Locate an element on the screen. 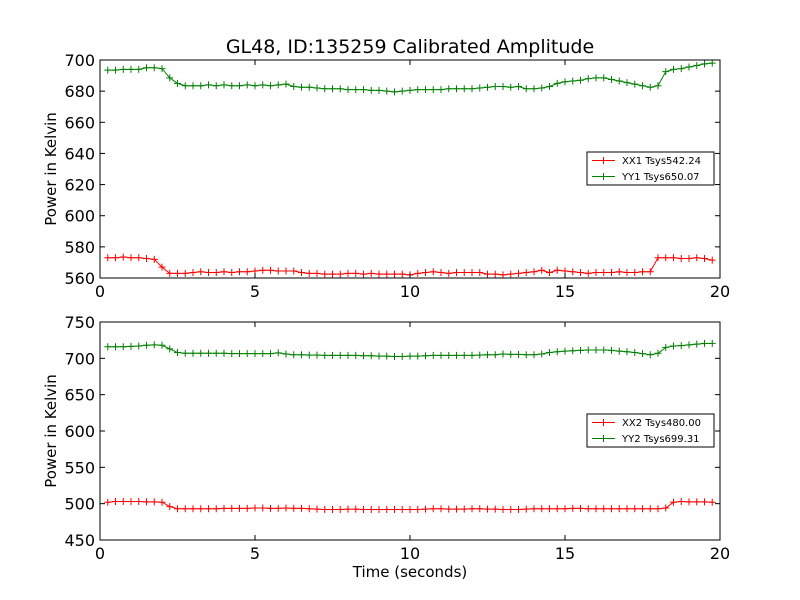 The height and width of the screenshot is (600, 800). chart-title: GL48, ID:135259 Calibrated Amplitude is located at coordinates (410, 47).